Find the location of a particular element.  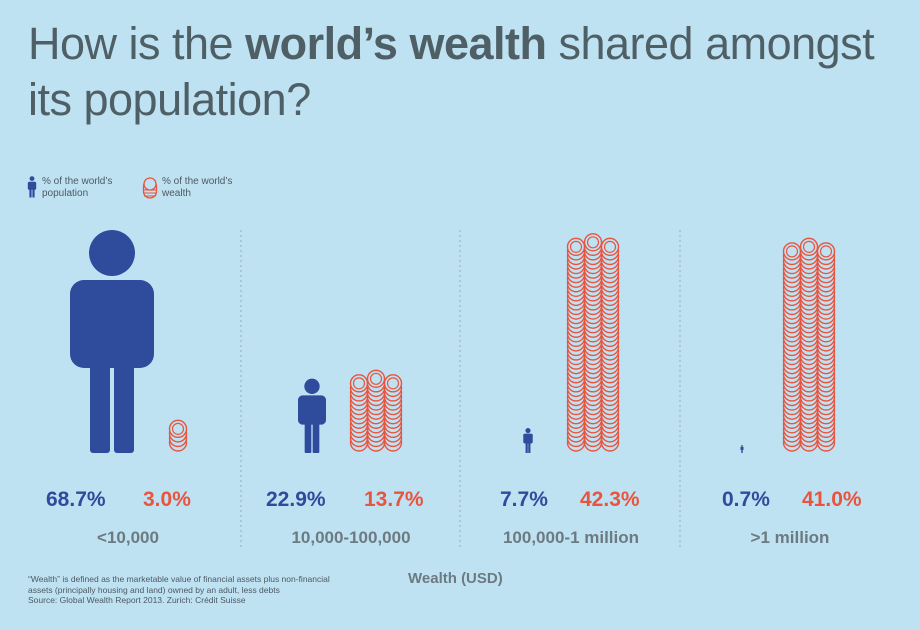

population-value-label: 22.9% is located at coordinates (296, 499).